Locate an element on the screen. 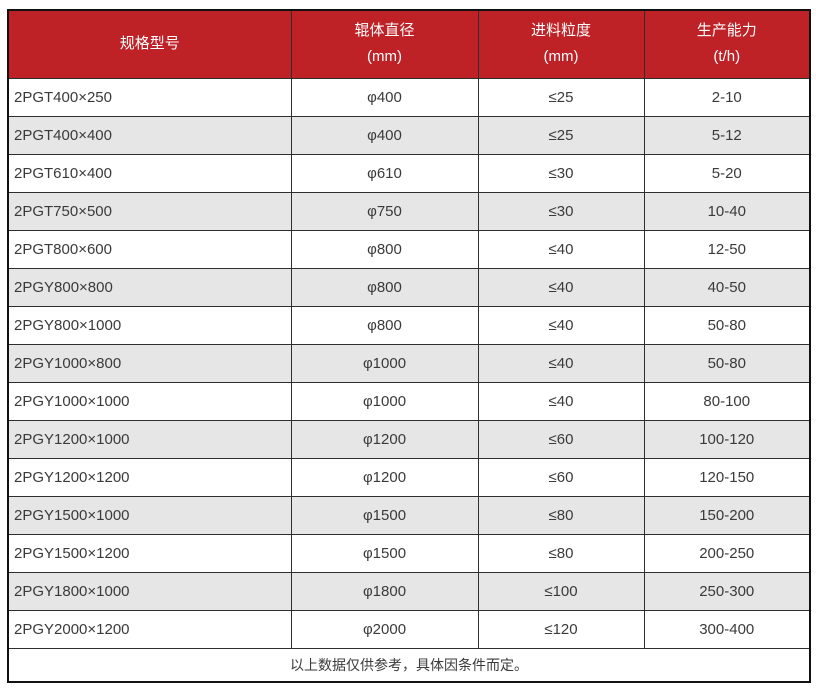 The width and height of the screenshot is (816, 690). cell-model: 2PGY1200×1200 is located at coordinates (149, 477).